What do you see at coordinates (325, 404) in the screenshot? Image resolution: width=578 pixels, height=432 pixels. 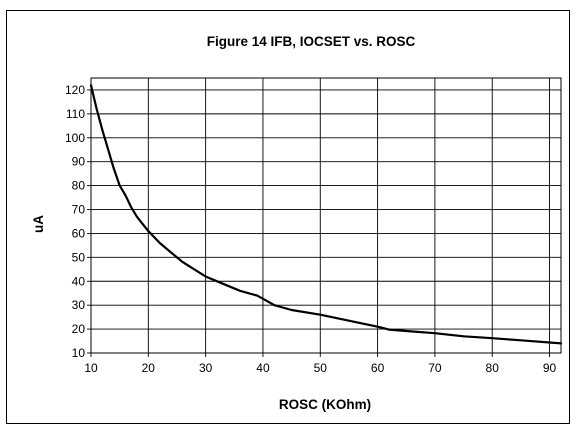 I see `x-axis-title: ROSC (KOhm)` at bounding box center [325, 404].